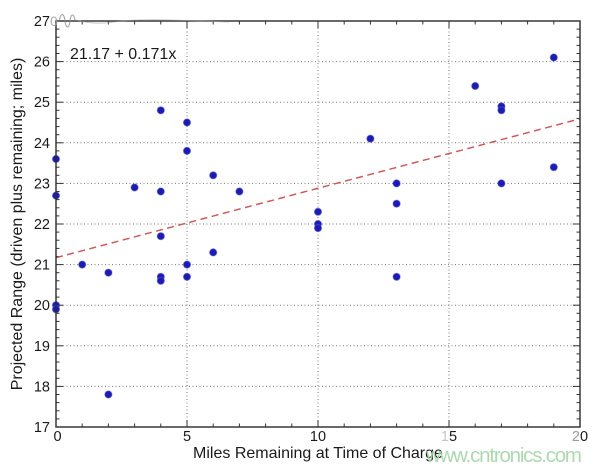 The image size is (600, 472). Describe the element at coordinates (42, 63) in the screenshot. I see `svg-text: 26` at that location.